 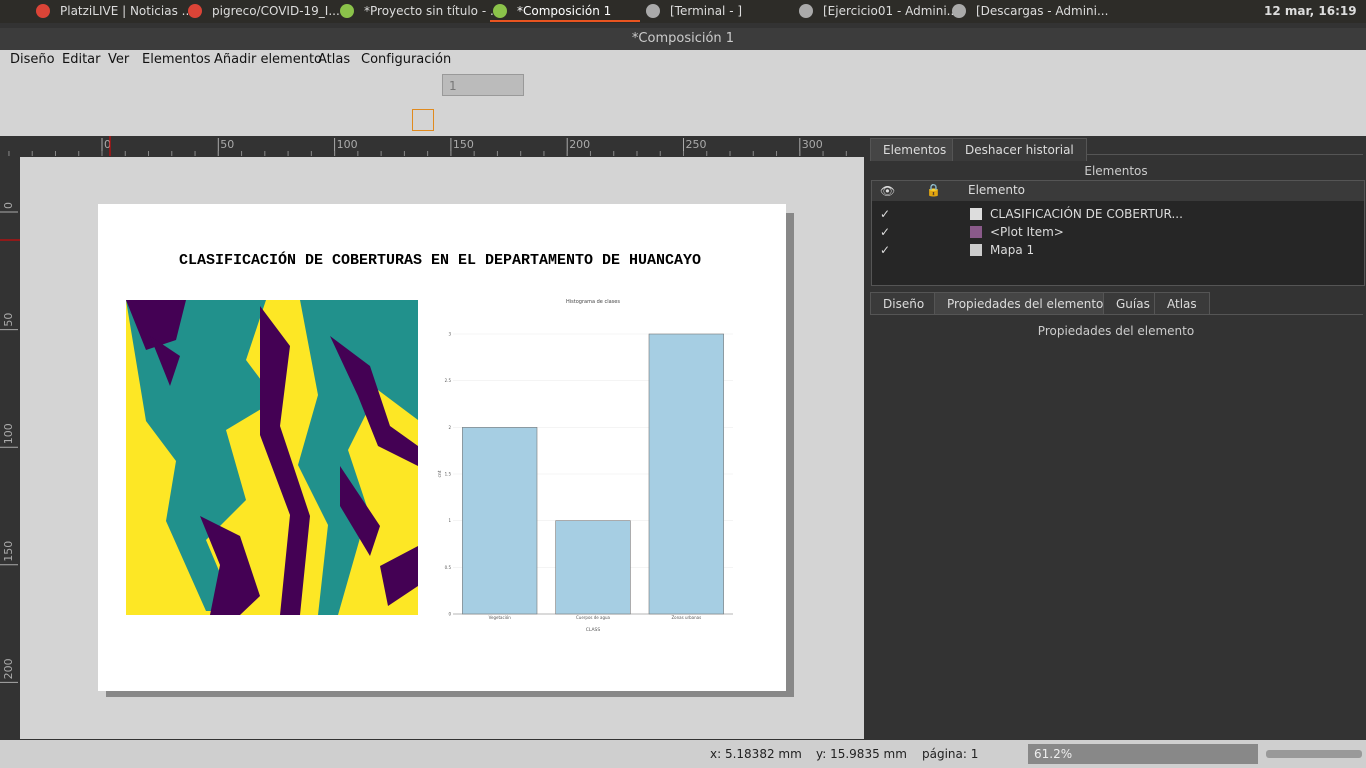 What do you see at coordinates (1310, 11) in the screenshot?
I see `clock: 12 mar, 16:19` at bounding box center [1310, 11].